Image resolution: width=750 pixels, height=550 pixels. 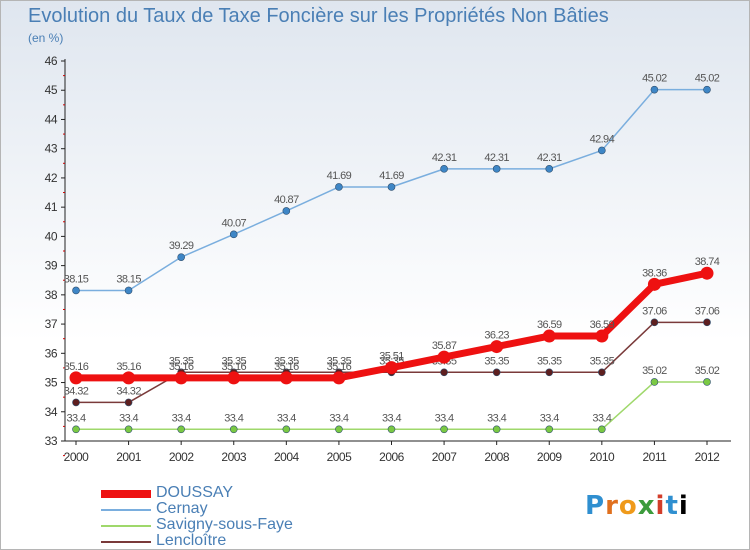 I want to click on y-tick-label: 34, so click(x=51, y=412).